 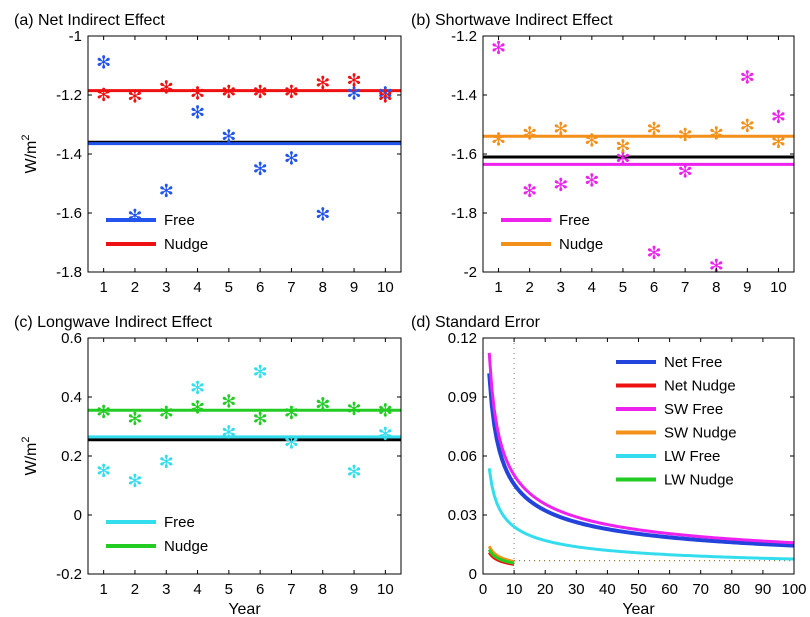 What do you see at coordinates (700, 589) in the screenshot?
I see `x-tick-label: 70` at bounding box center [700, 589].